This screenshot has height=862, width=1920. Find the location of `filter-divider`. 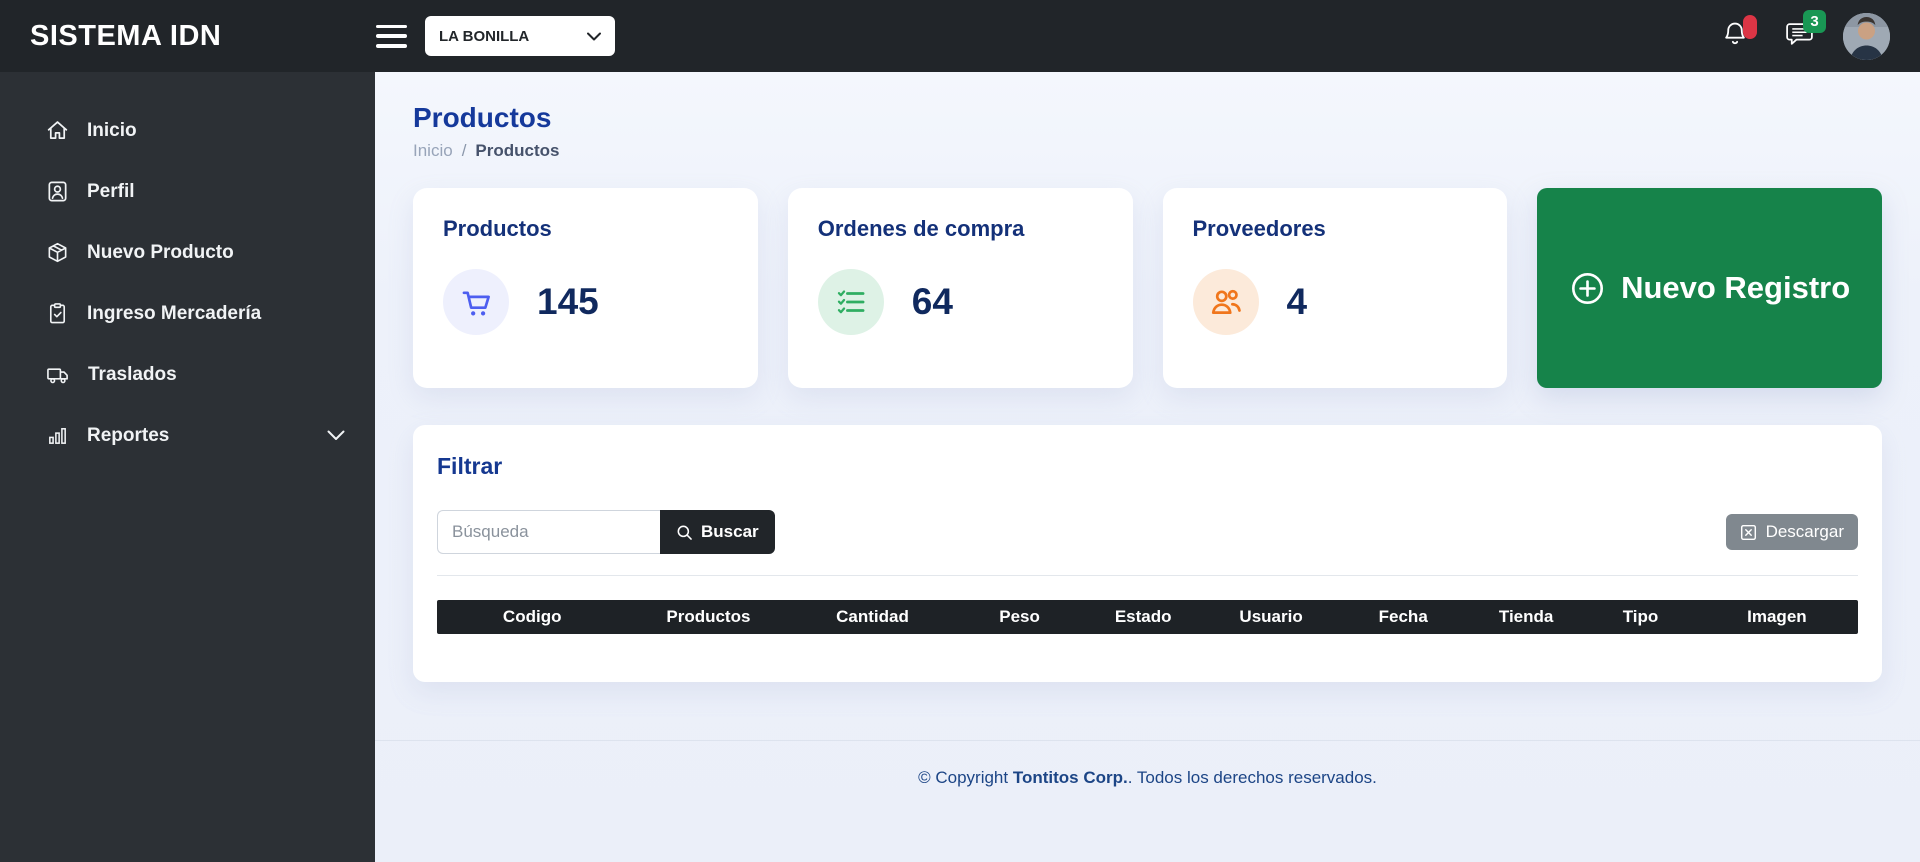

filter-divider is located at coordinates (1147, 575).